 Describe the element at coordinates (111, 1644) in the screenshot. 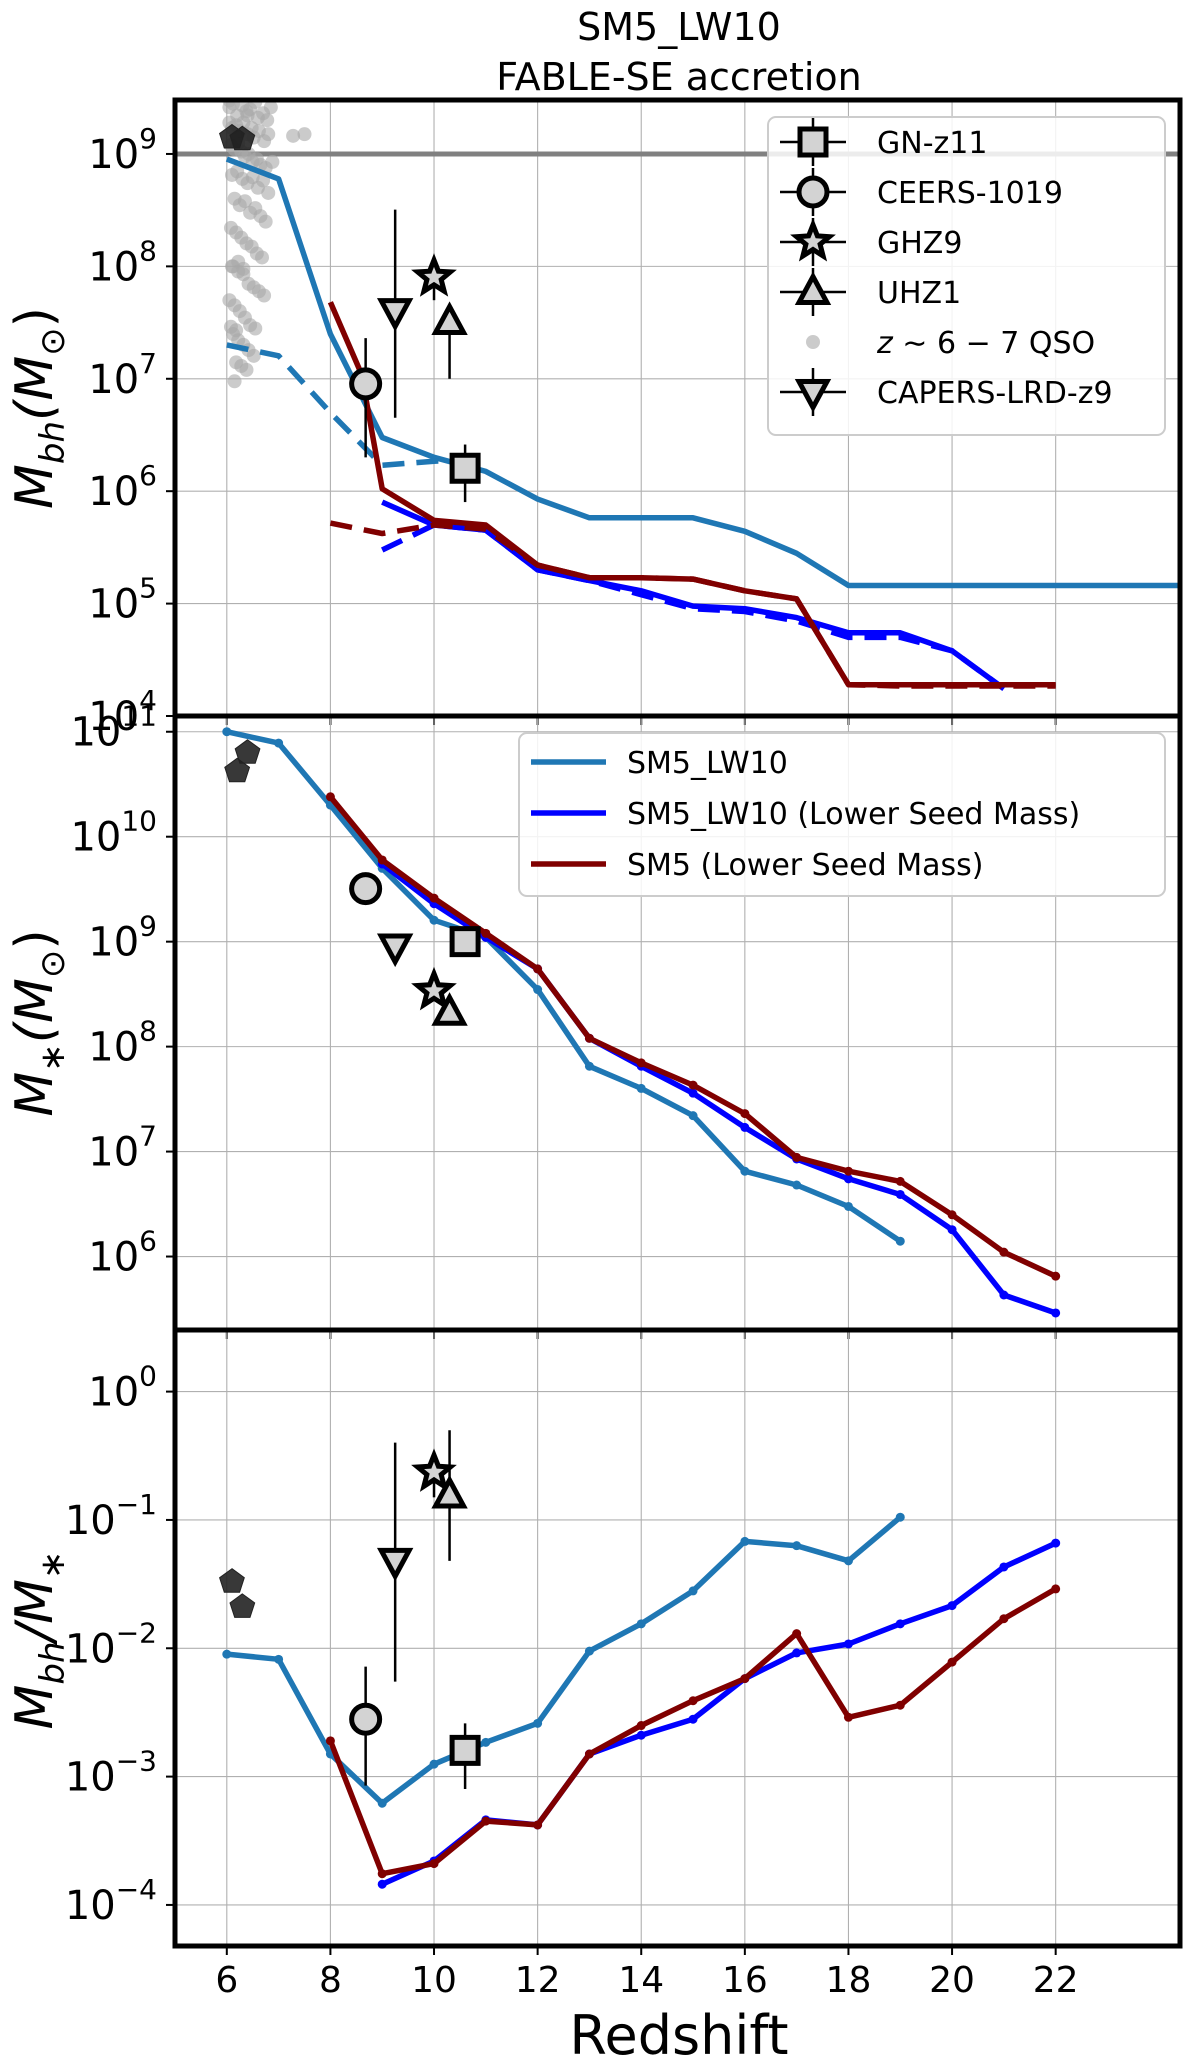

I see `y-tick-label: 10⁻²` at that location.